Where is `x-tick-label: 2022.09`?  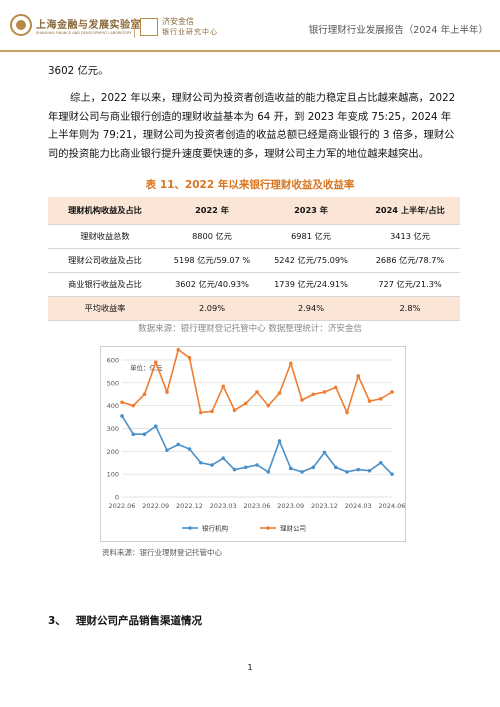 x-tick-label: 2022.09 is located at coordinates (155, 506).